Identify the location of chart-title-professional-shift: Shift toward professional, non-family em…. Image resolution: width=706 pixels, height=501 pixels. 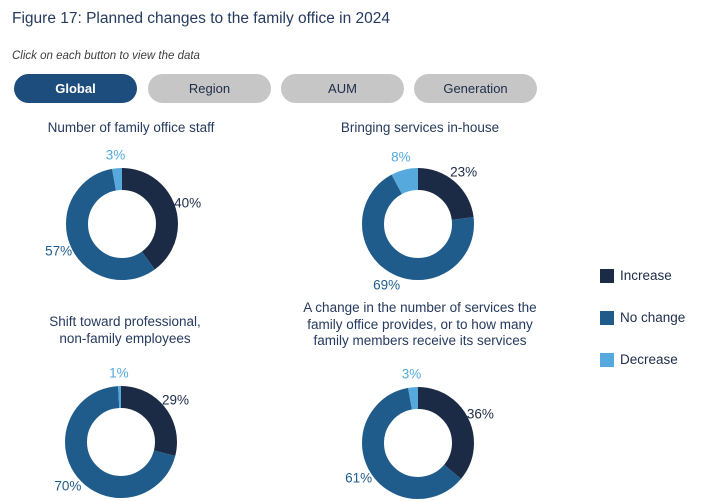
(125, 330).